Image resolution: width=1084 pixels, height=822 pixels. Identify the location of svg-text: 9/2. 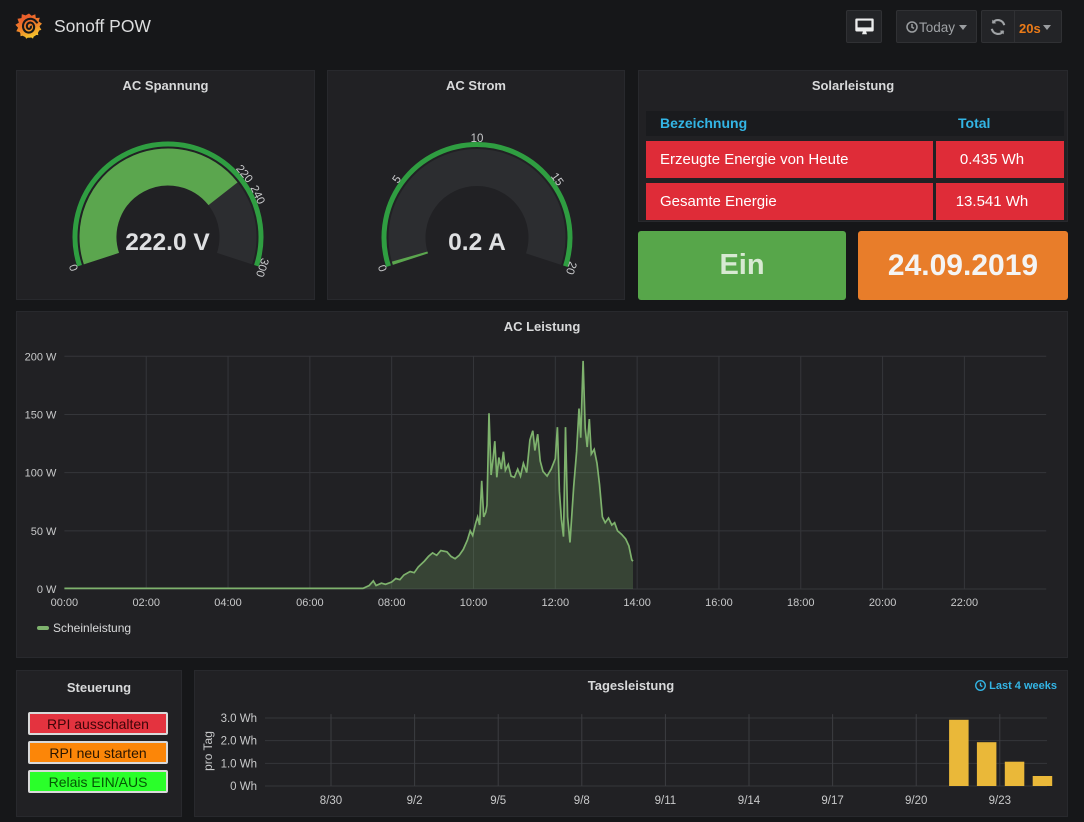
(415, 801).